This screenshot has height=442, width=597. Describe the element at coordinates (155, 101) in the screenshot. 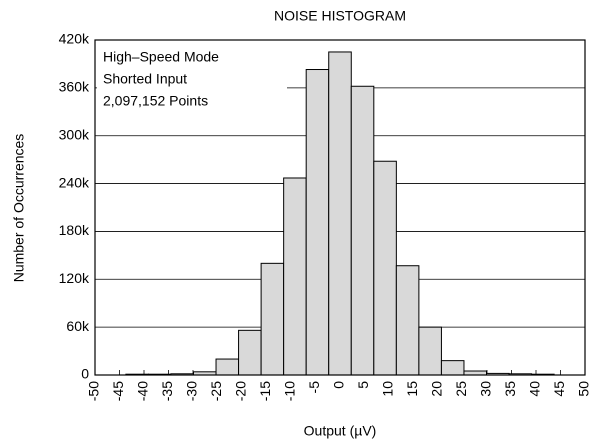

I see `annotation: 2,097,152 Points` at that location.